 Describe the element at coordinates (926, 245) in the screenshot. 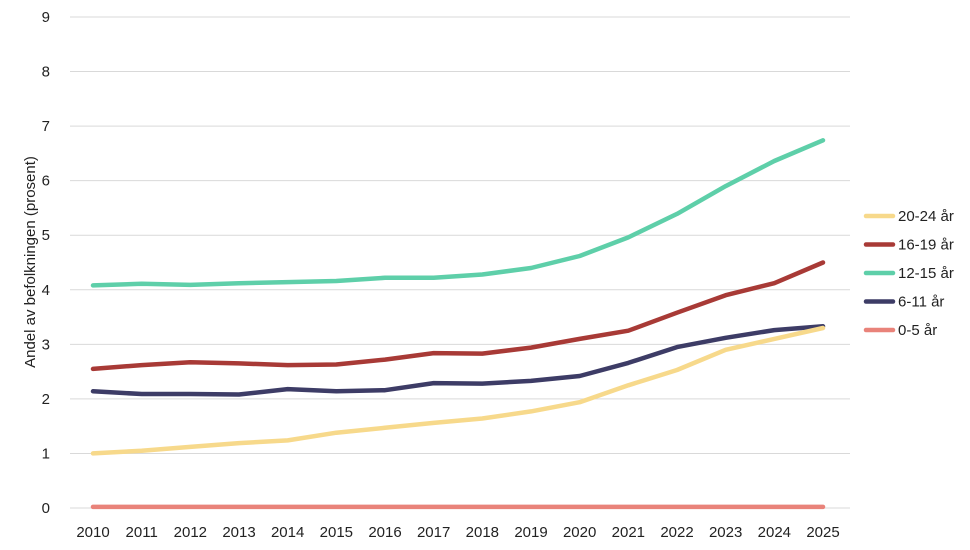

I see `legend-label: 16-19 år` at that location.